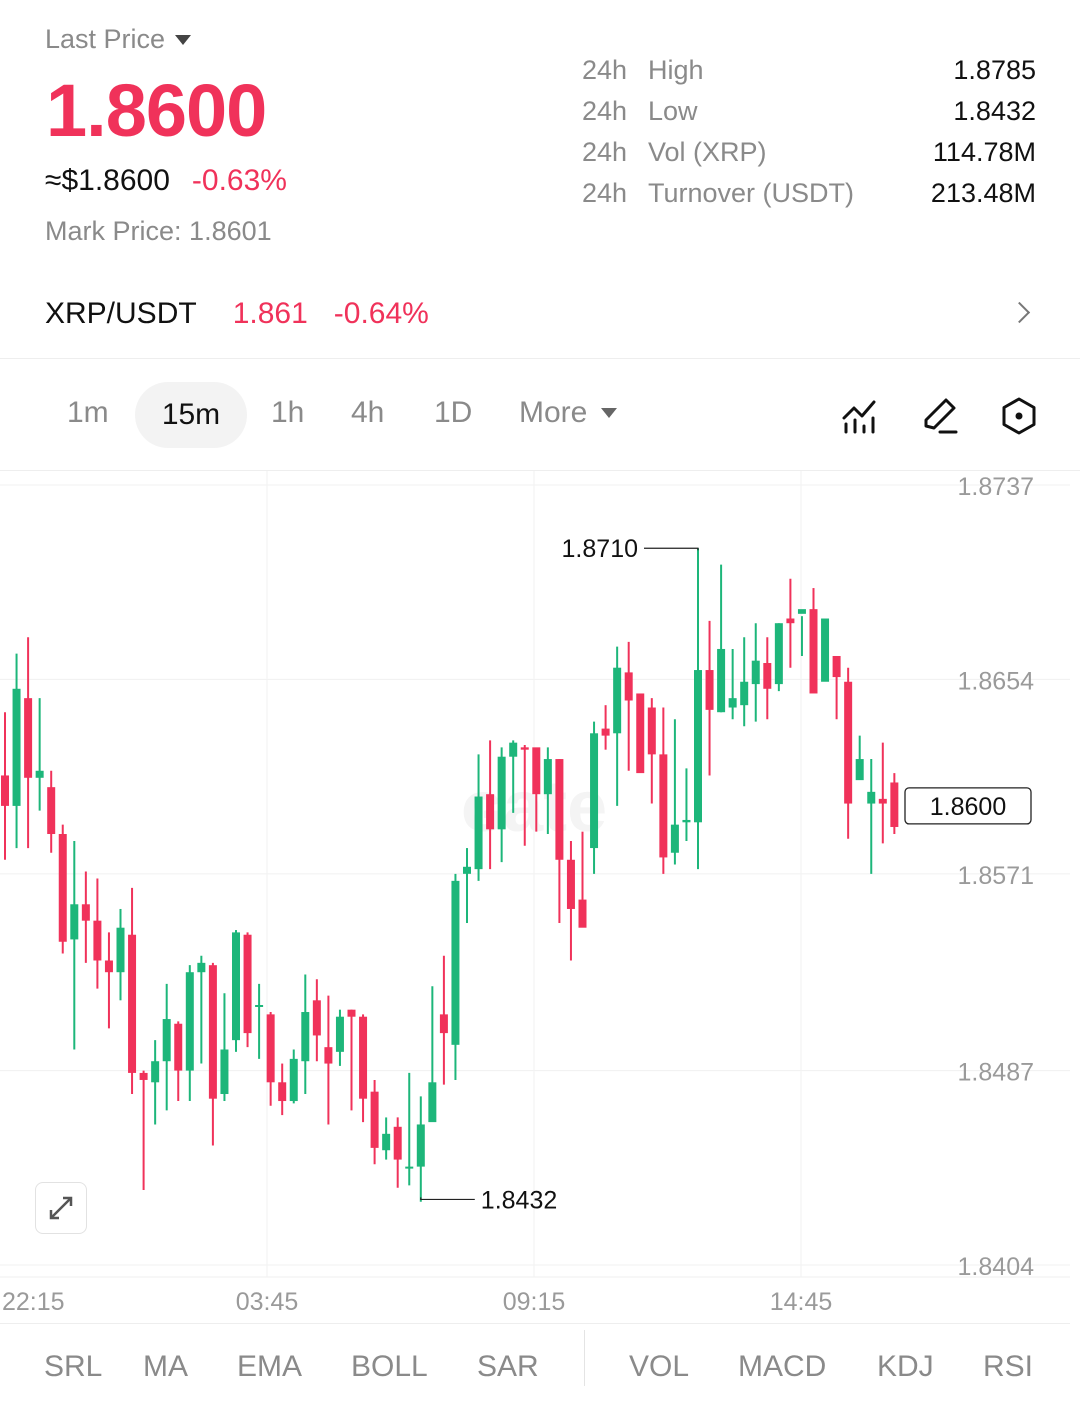 This screenshot has width=1080, height=1402. I want to click on spot-pair-link: XRP/USDT 1.861 -0.64%, so click(237, 314).